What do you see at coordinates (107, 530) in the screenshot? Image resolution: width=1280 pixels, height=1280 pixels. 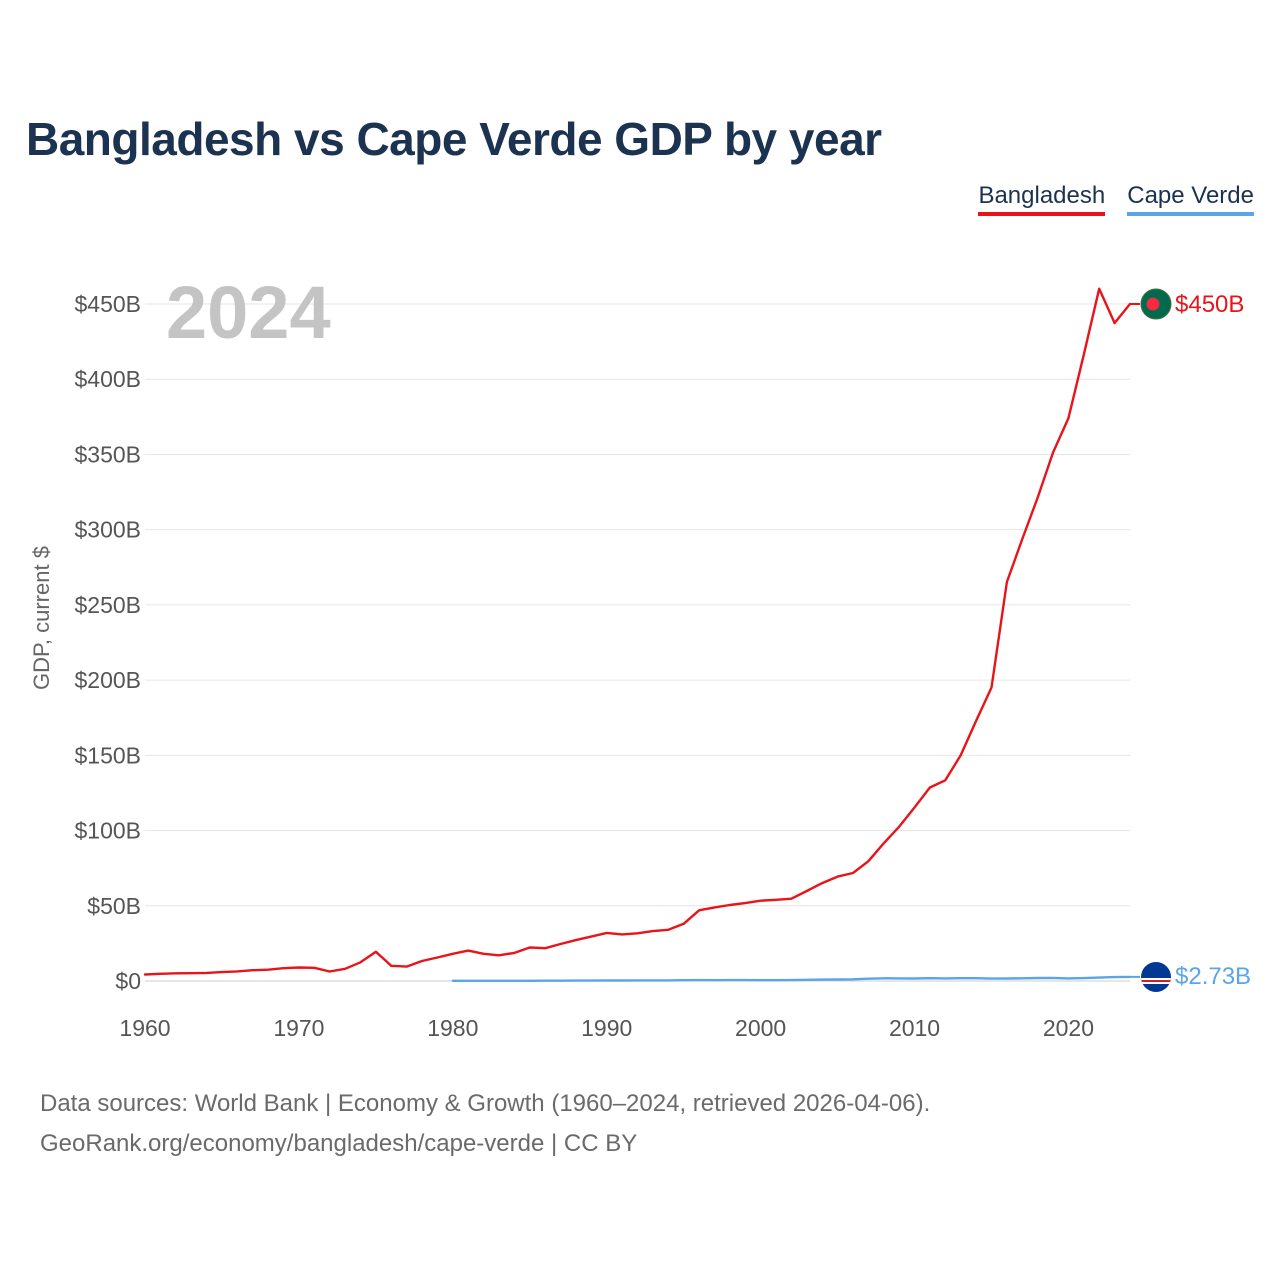 I see `y-tick-label: $300B` at bounding box center [107, 530].